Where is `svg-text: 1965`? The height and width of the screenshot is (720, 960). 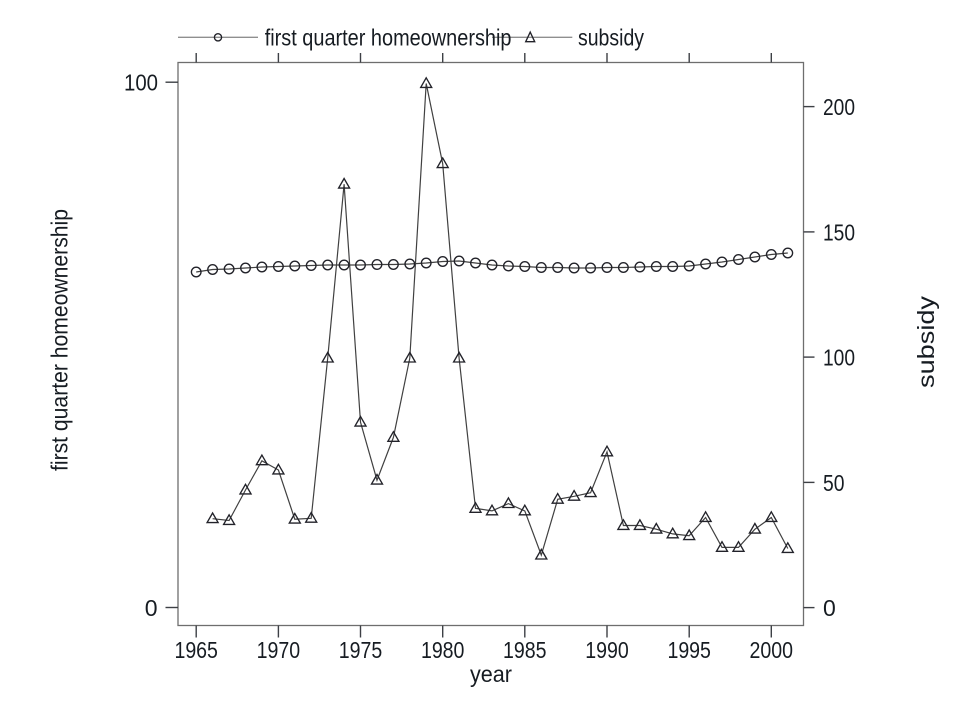
svg-text: 1965 is located at coordinates (196, 650).